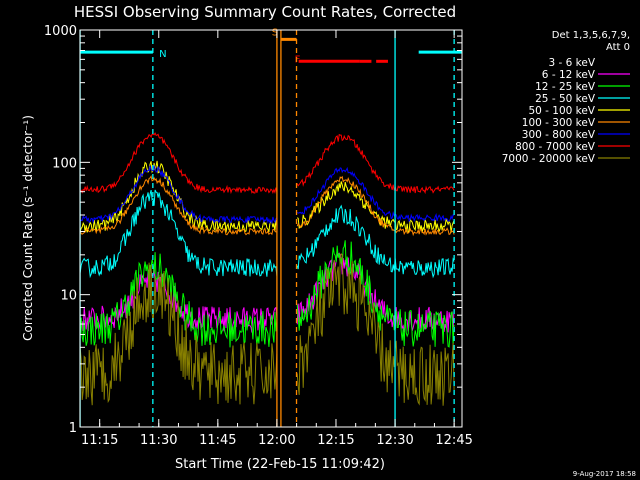  Describe the element at coordinates (276, 440) in the screenshot. I see `x-tick-label: 12:00` at that location.